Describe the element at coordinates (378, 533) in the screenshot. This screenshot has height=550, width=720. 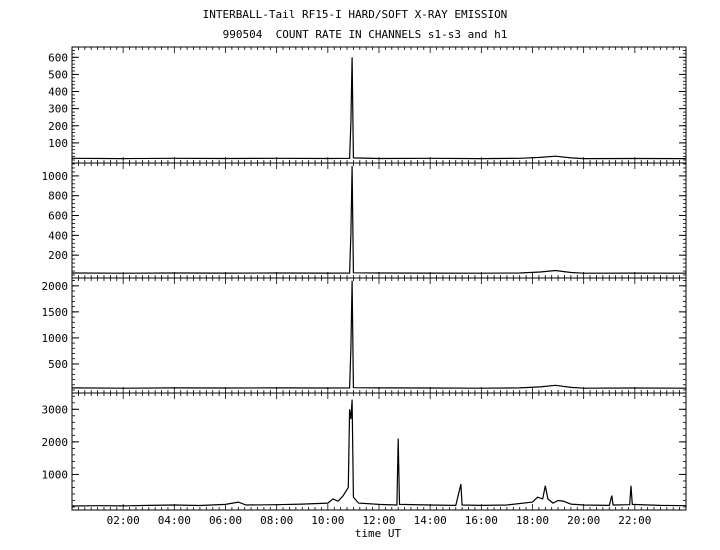
I see `x-axis-label: time UT` at that location.